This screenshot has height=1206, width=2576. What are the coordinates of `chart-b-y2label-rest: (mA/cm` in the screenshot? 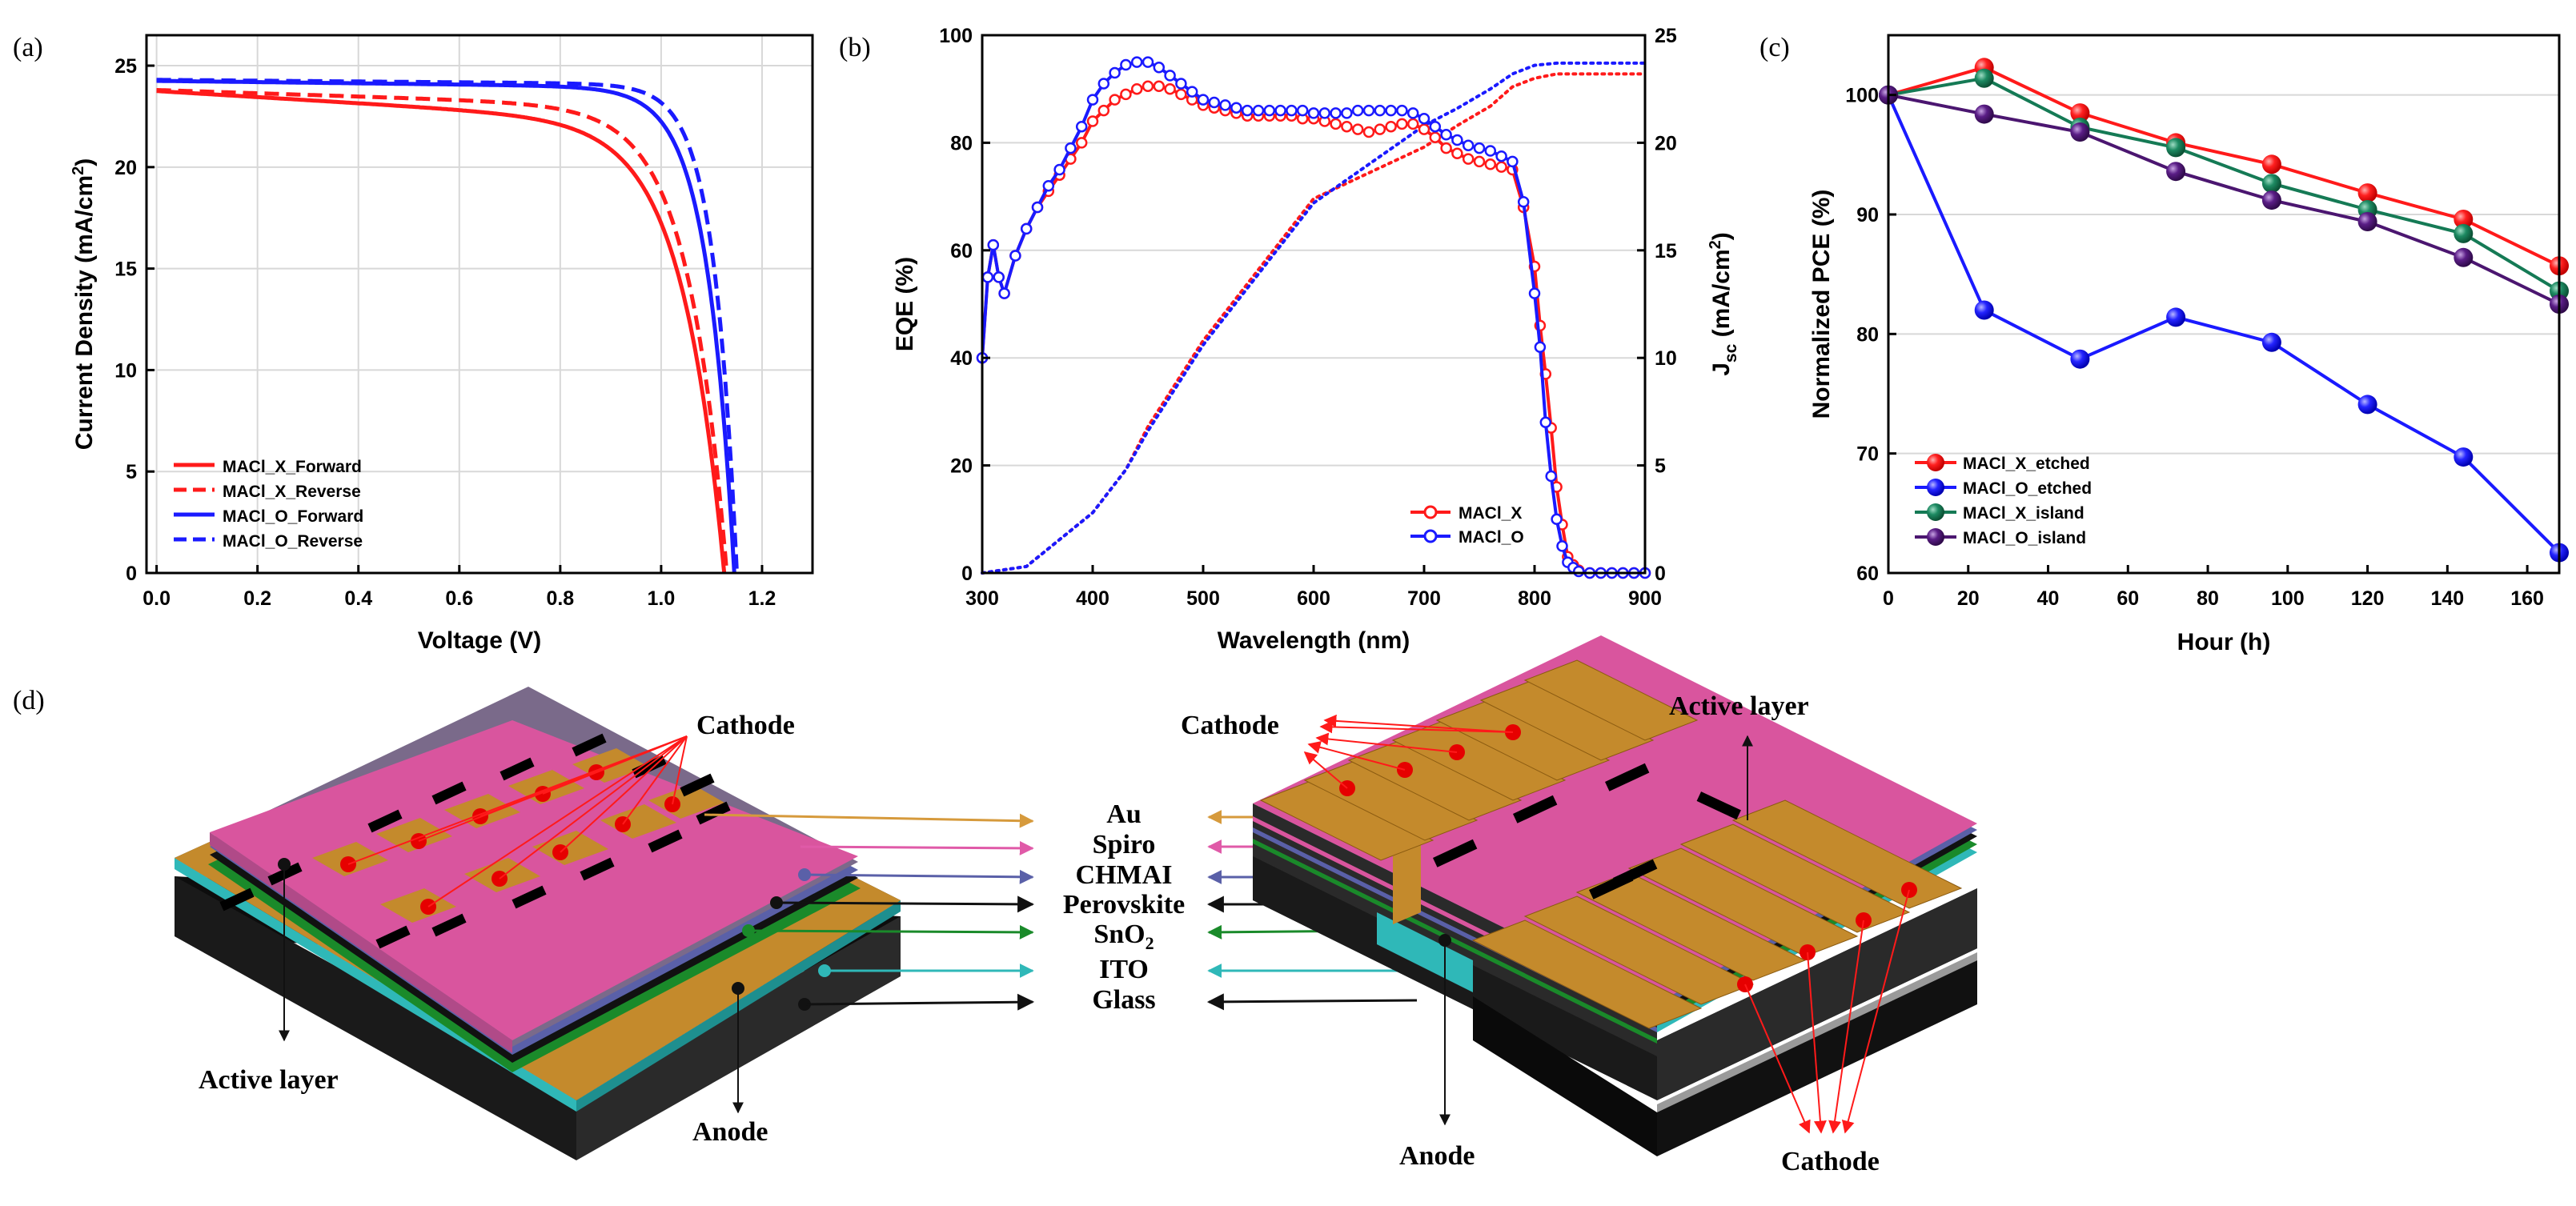 It's located at (1722, 296).